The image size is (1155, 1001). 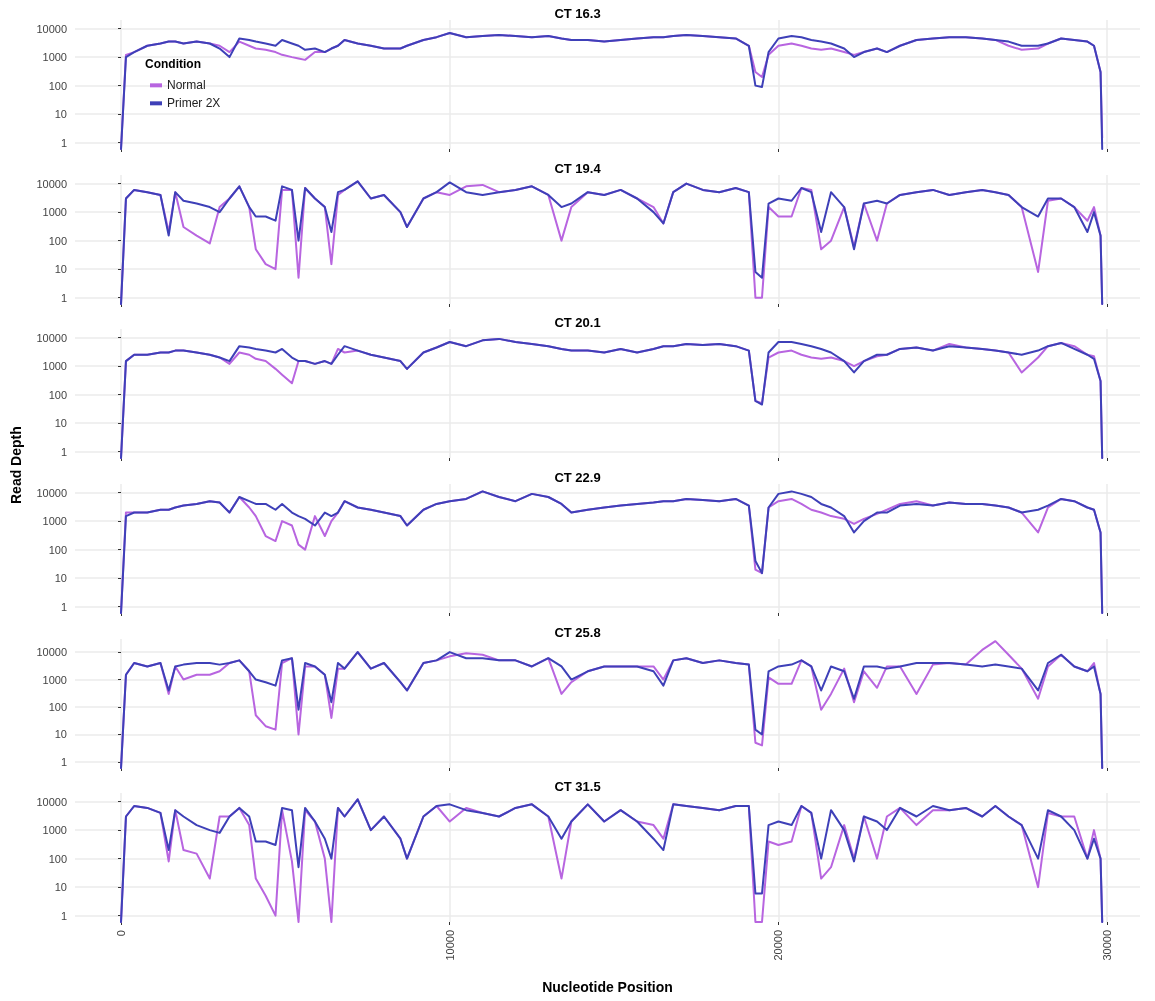 I want to click on legend-label: Normal, so click(x=186, y=85).